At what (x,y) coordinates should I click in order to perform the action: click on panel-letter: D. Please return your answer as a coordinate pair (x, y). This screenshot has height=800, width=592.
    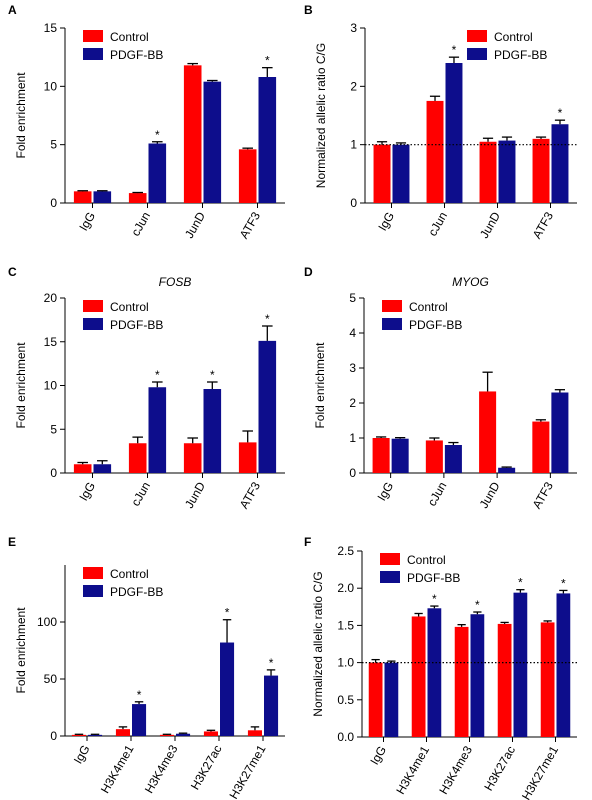
    Looking at the image, I should click on (308, 272).